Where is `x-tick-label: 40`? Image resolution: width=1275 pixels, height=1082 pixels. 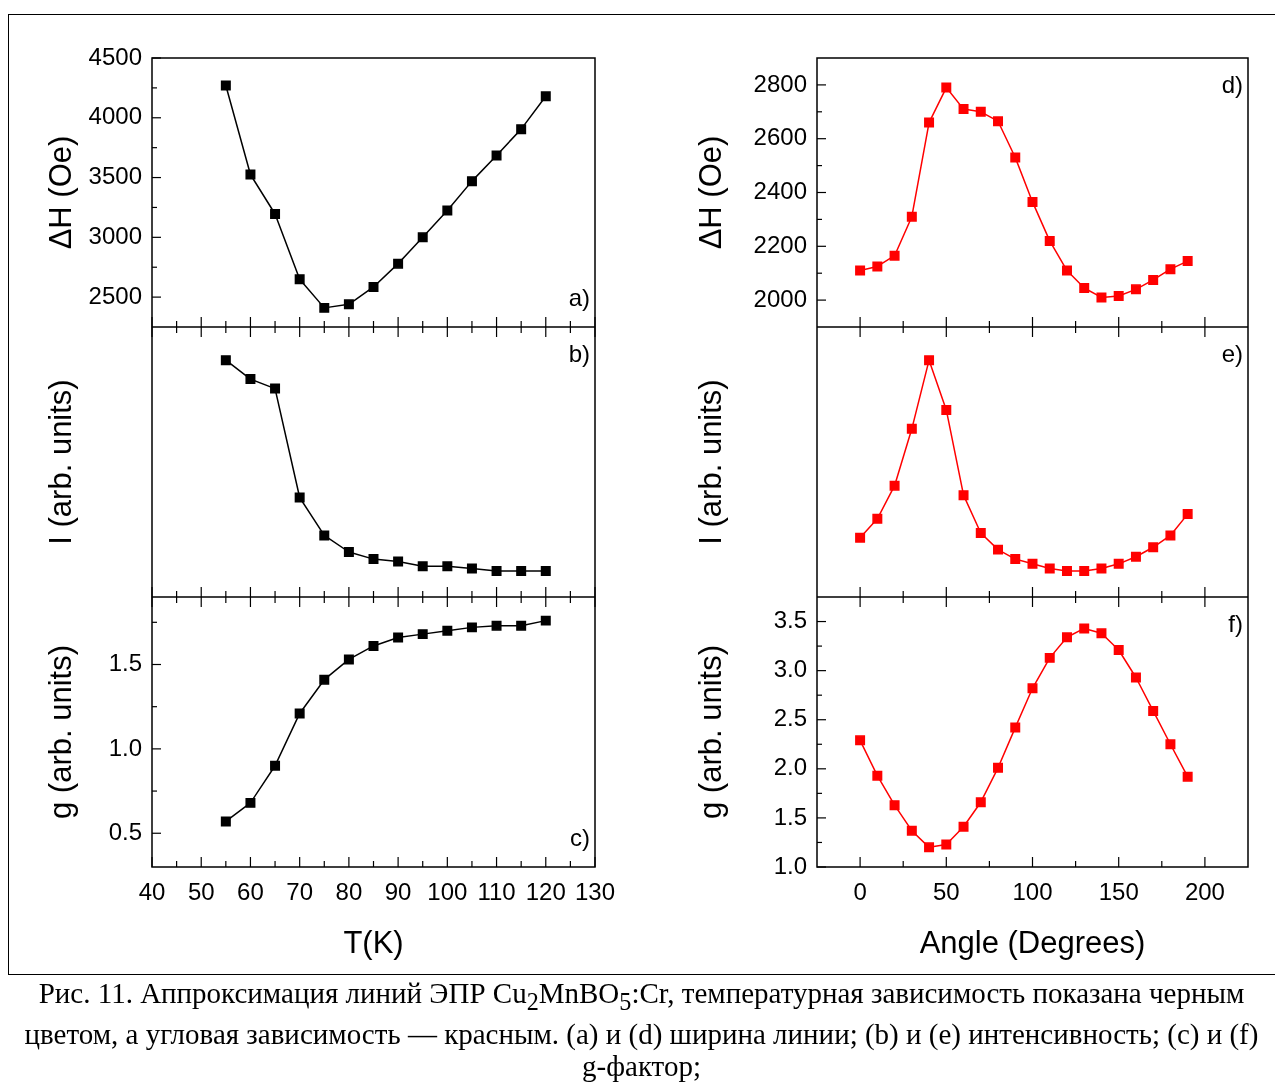
x-tick-label: 40 is located at coordinates (152, 892).